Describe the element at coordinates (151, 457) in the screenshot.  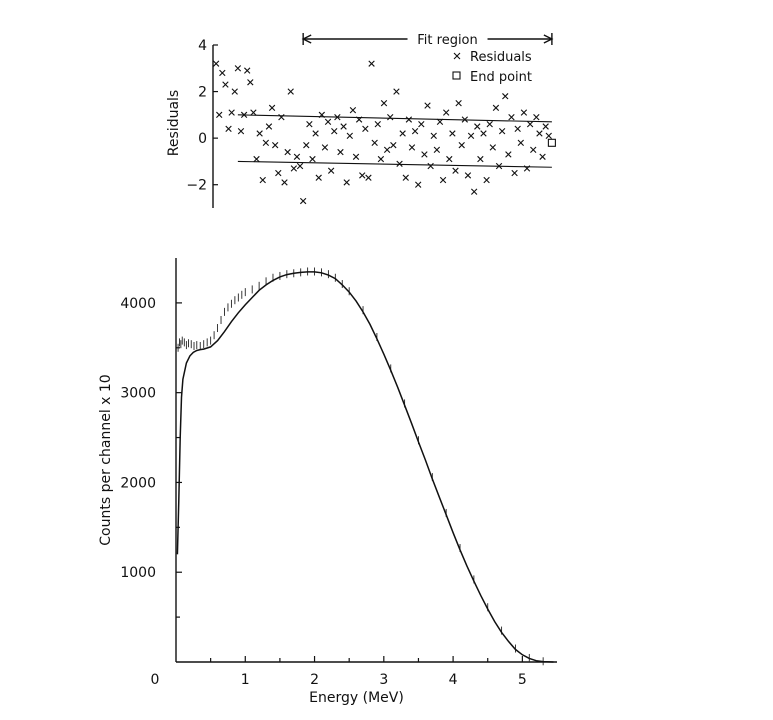
I see `spectrum-y-ticks: 1000 2000 3000 4000` at that location.